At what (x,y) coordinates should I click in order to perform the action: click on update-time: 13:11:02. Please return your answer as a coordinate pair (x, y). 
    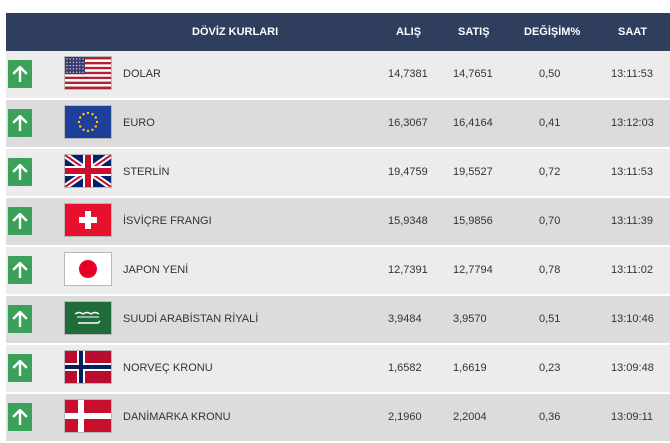
    Looking at the image, I should click on (632, 270).